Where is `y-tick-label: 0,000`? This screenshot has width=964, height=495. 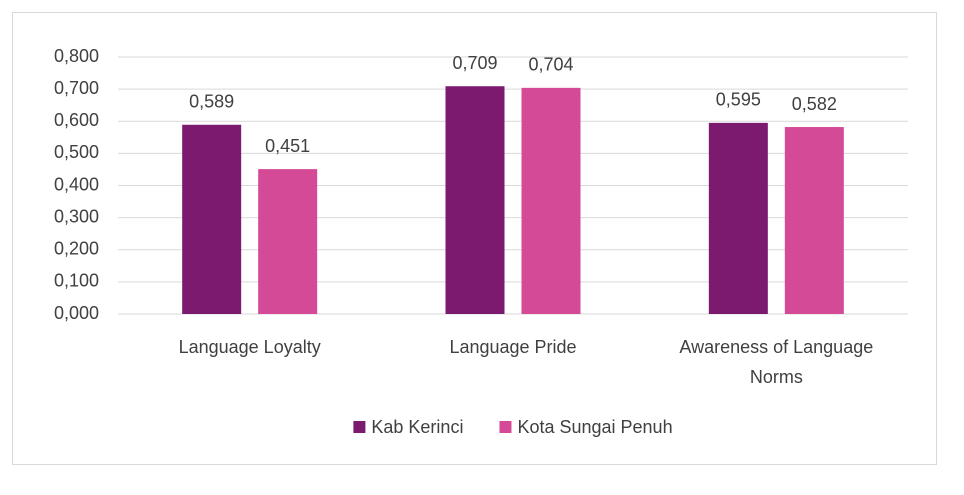
y-tick-label: 0,000 is located at coordinates (76, 313).